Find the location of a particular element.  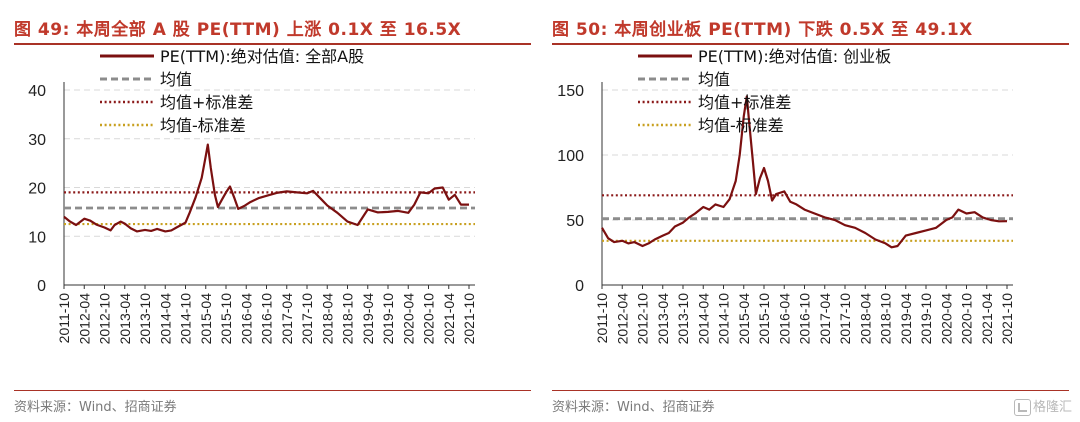

legend-label: PE(TTM):绝对估值: 创业板 is located at coordinates (794, 56).